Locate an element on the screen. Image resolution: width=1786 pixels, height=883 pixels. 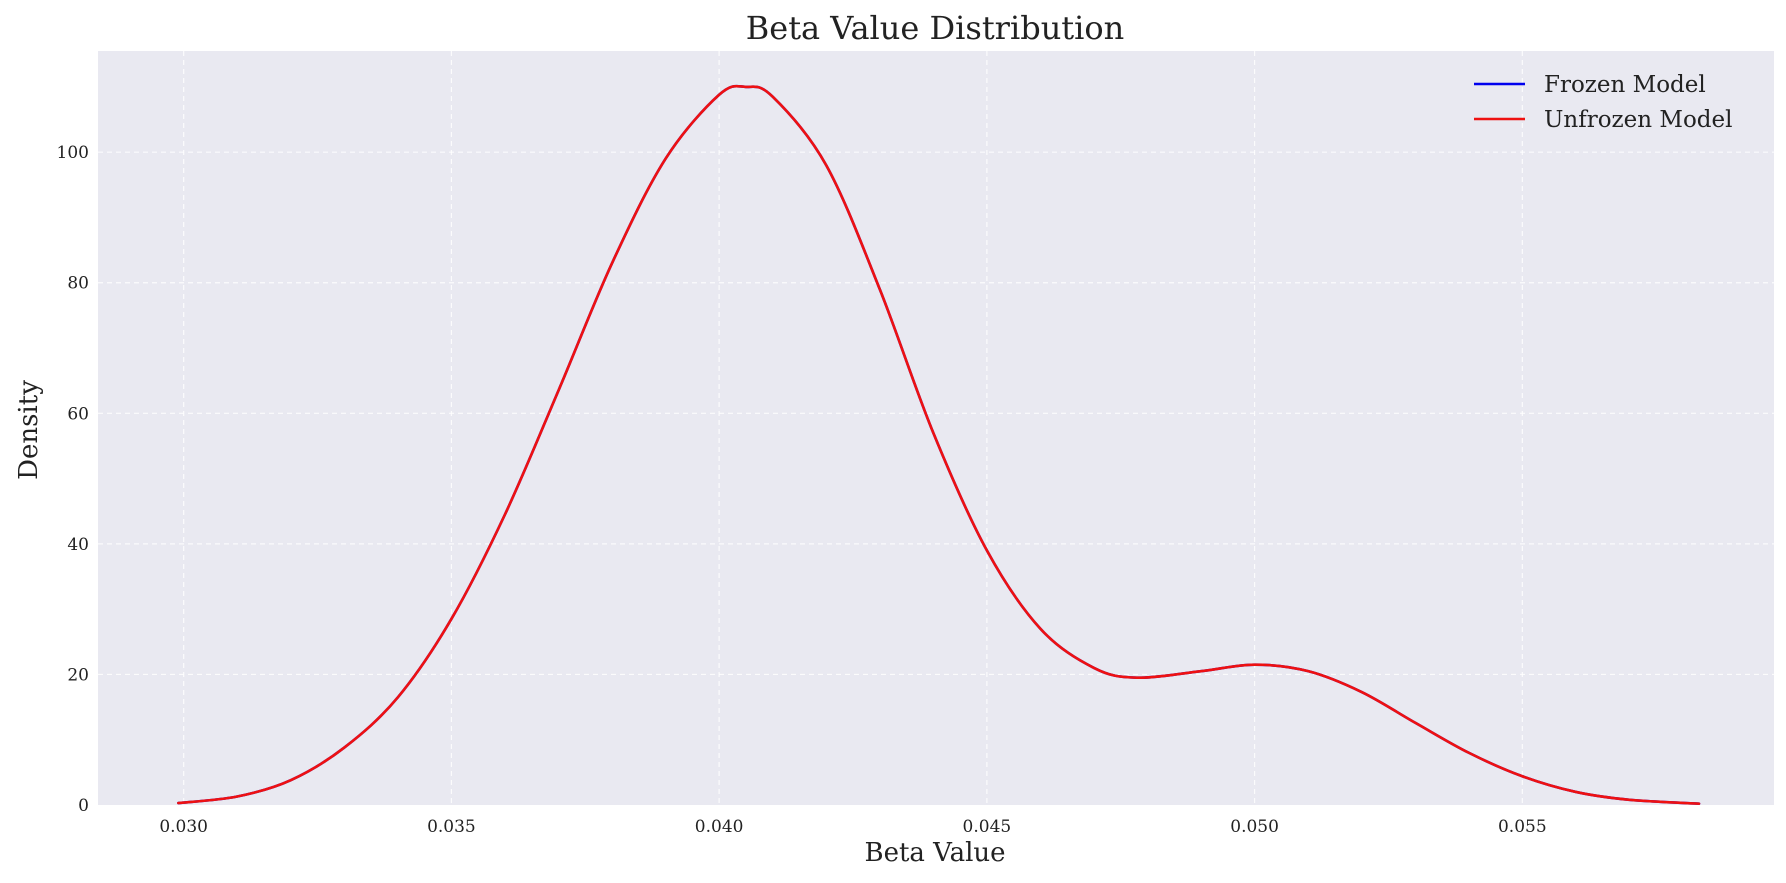
x-tick-label: 0.045 is located at coordinates (987, 827).